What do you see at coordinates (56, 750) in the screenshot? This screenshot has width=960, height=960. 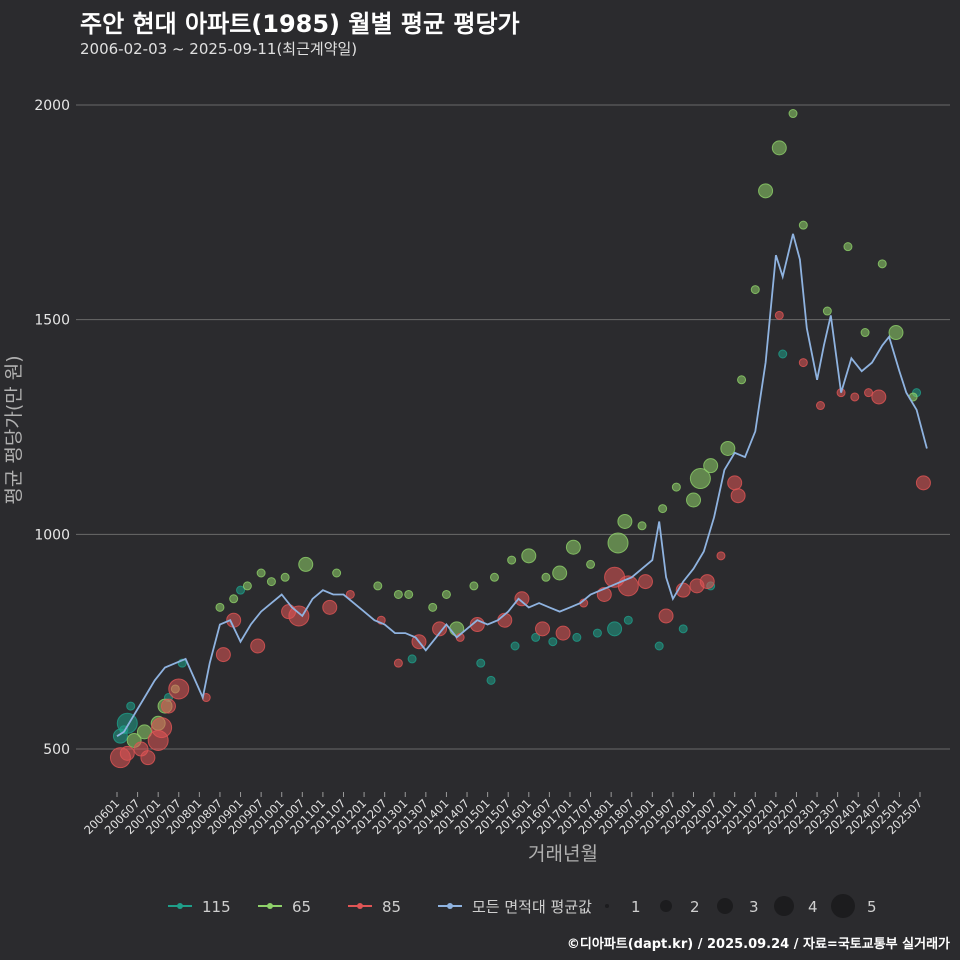 I see `y-tick-label: 500` at bounding box center [56, 750].